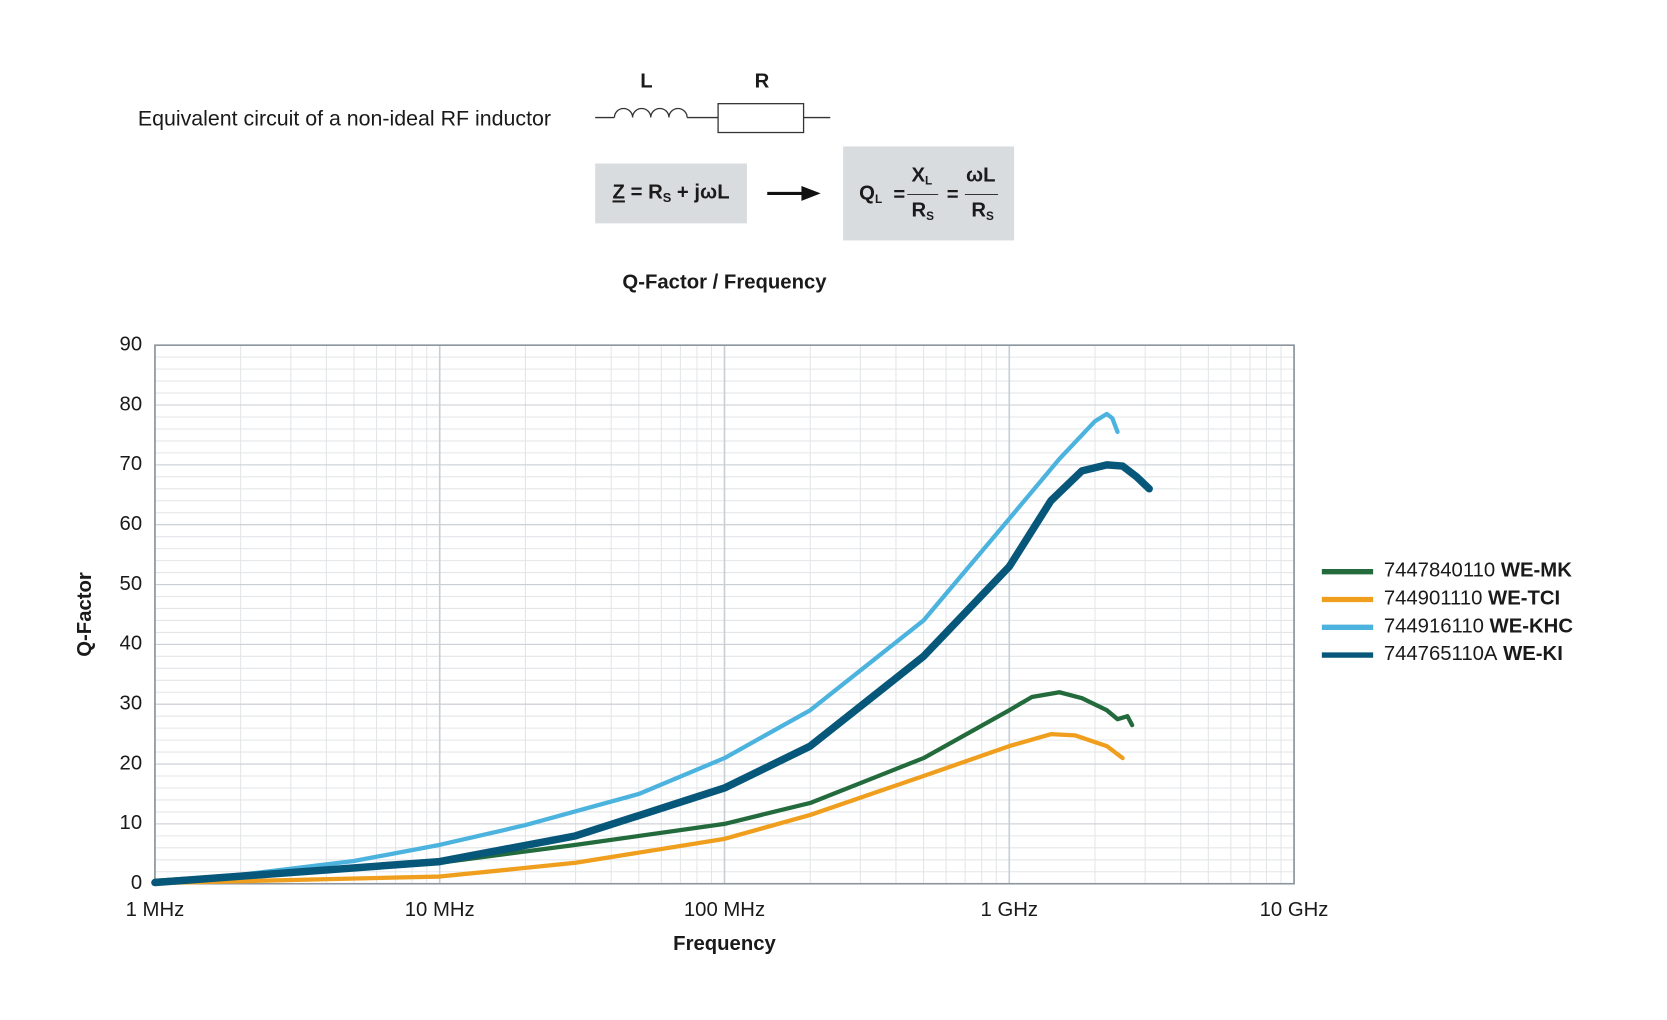 The width and height of the screenshot is (1667, 1020). I want to click on arrow, so click(794, 193).